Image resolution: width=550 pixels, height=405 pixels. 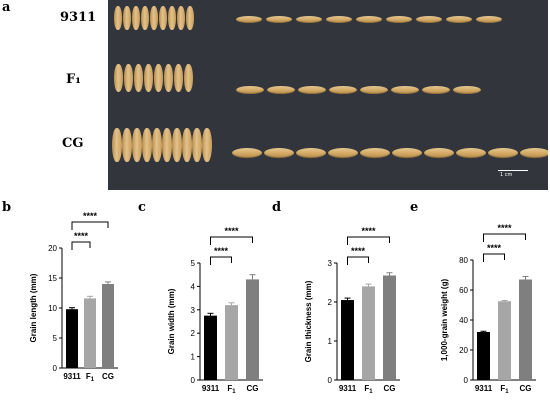 I want to click on panel-letter-d: d, so click(x=277, y=207).